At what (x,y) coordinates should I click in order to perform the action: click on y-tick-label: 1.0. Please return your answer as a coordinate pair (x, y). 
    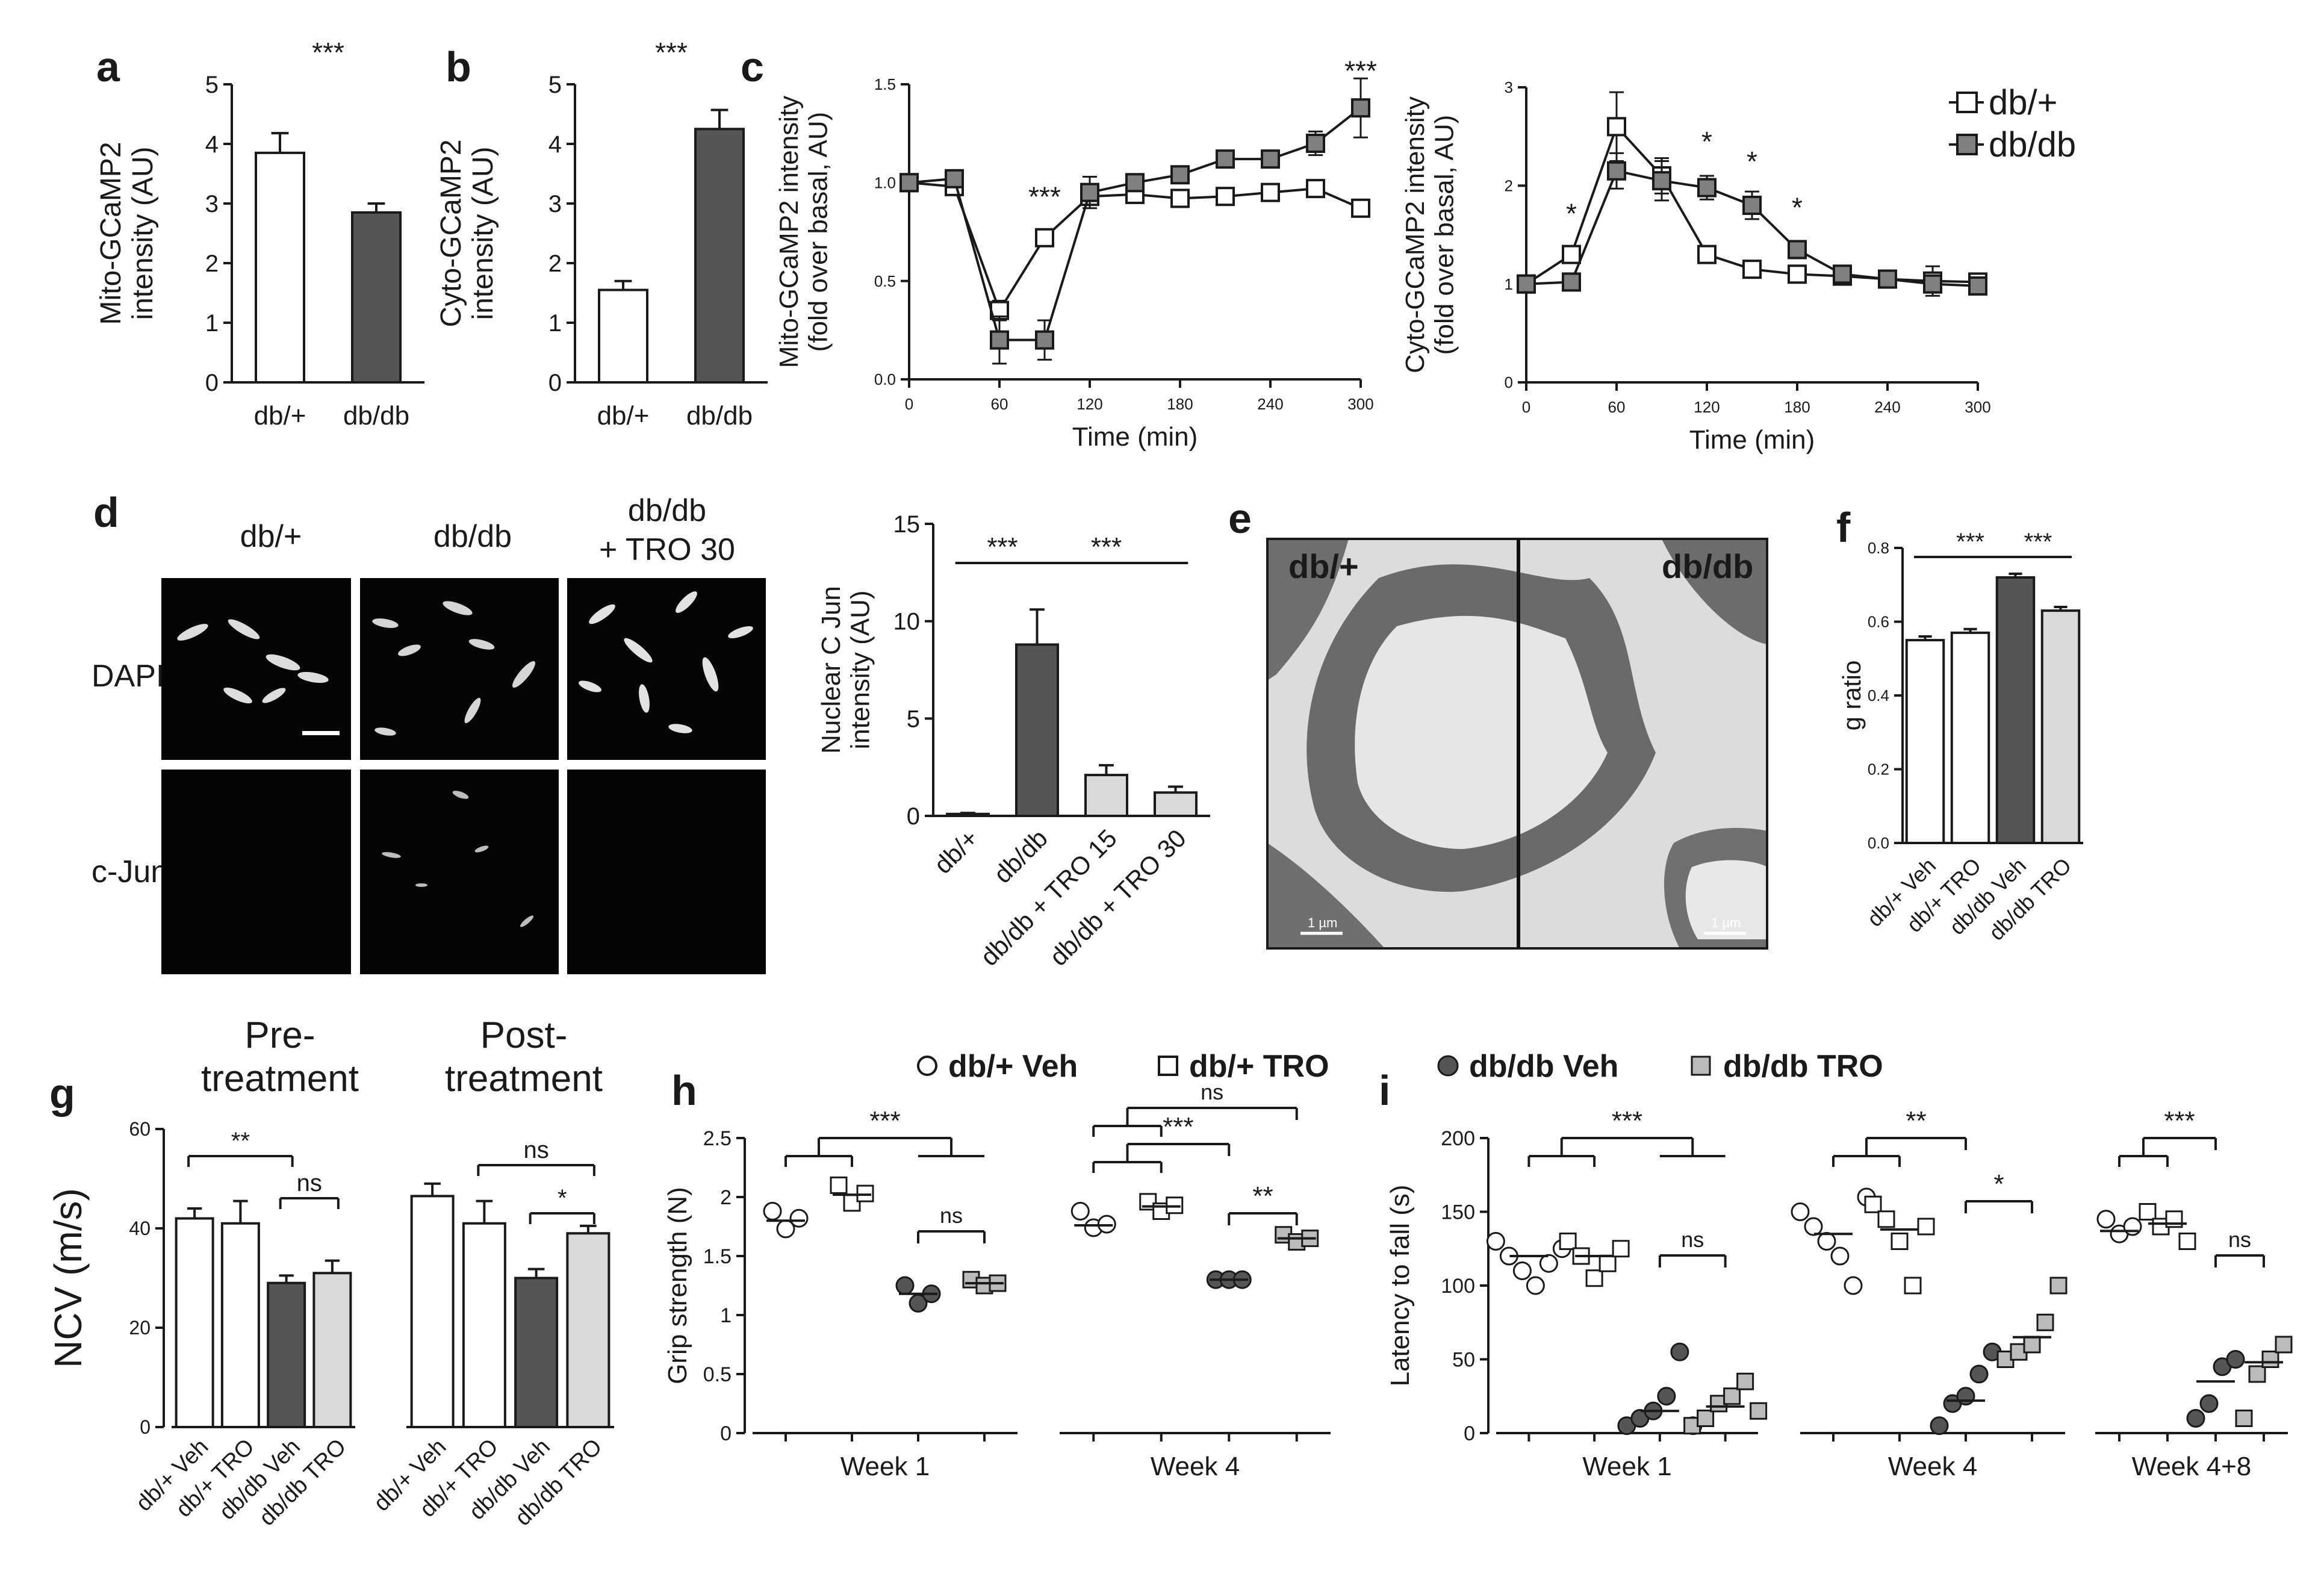
    Looking at the image, I should click on (885, 182).